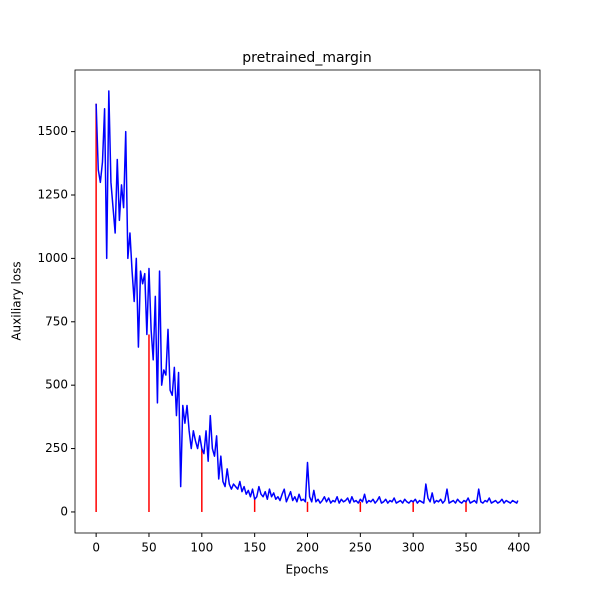  Describe the element at coordinates (307, 548) in the screenshot. I see `x-tick-label: 200` at that location.